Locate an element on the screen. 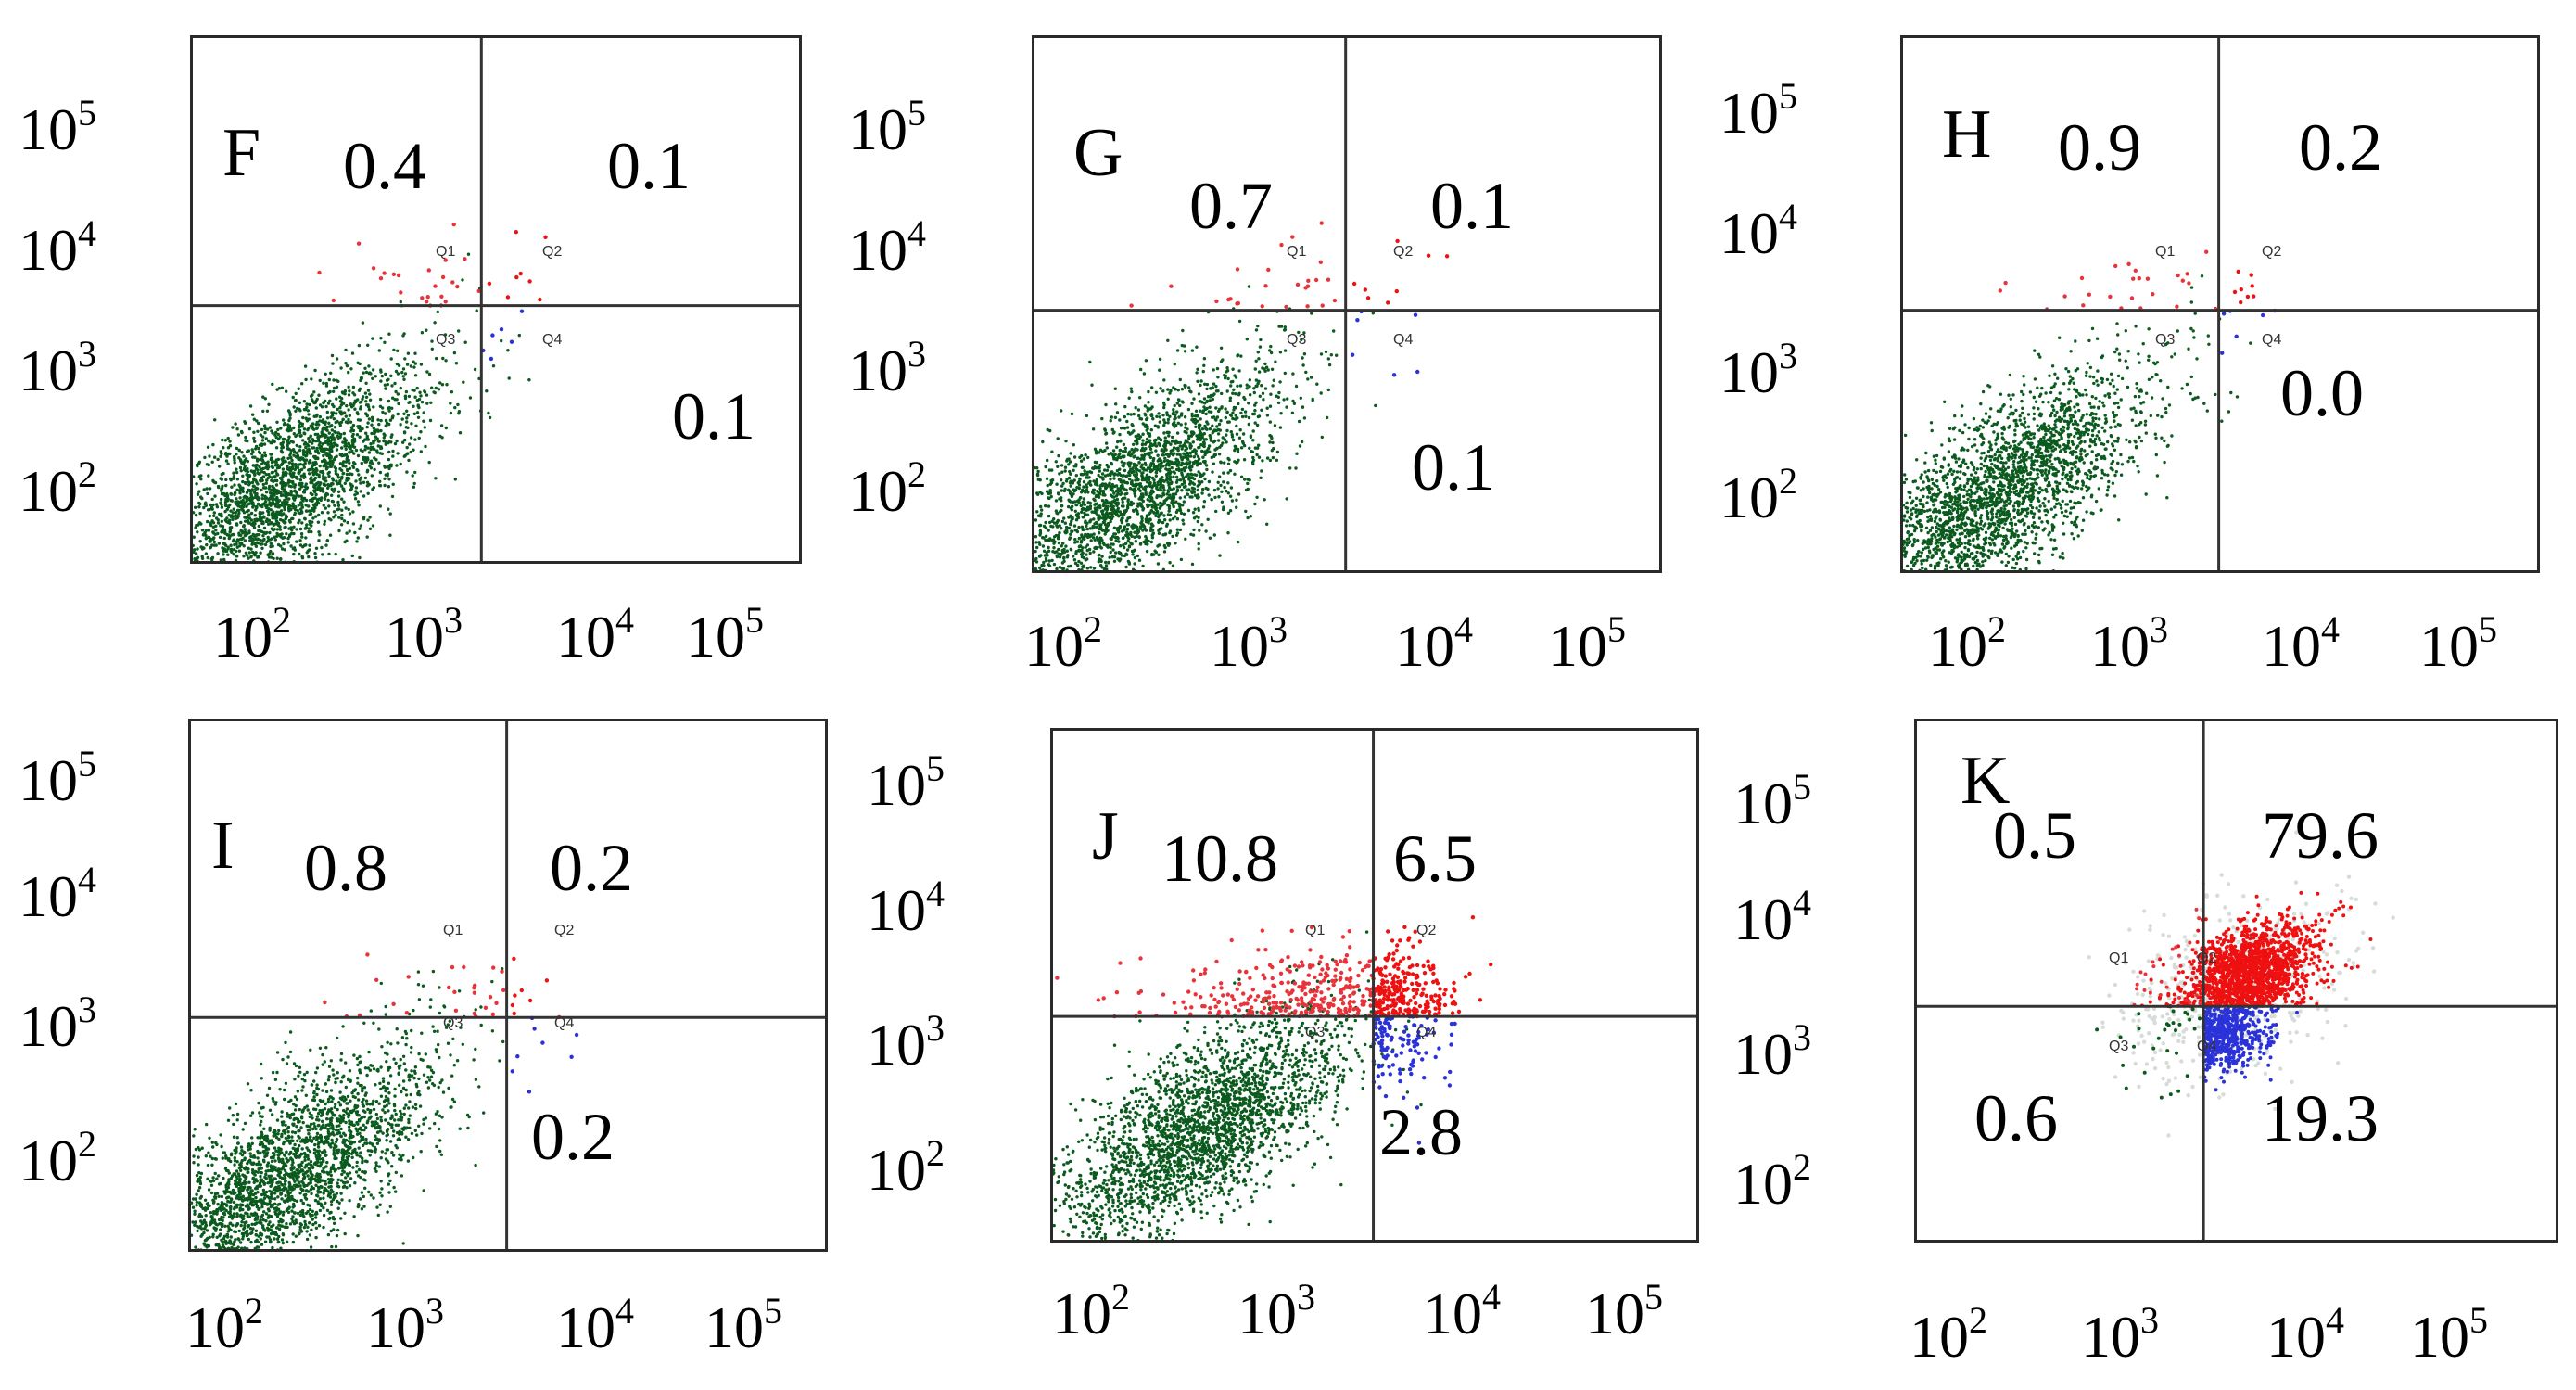 The width and height of the screenshot is (2576, 1390). y-tick-label: 105 is located at coordinates (887, 127).